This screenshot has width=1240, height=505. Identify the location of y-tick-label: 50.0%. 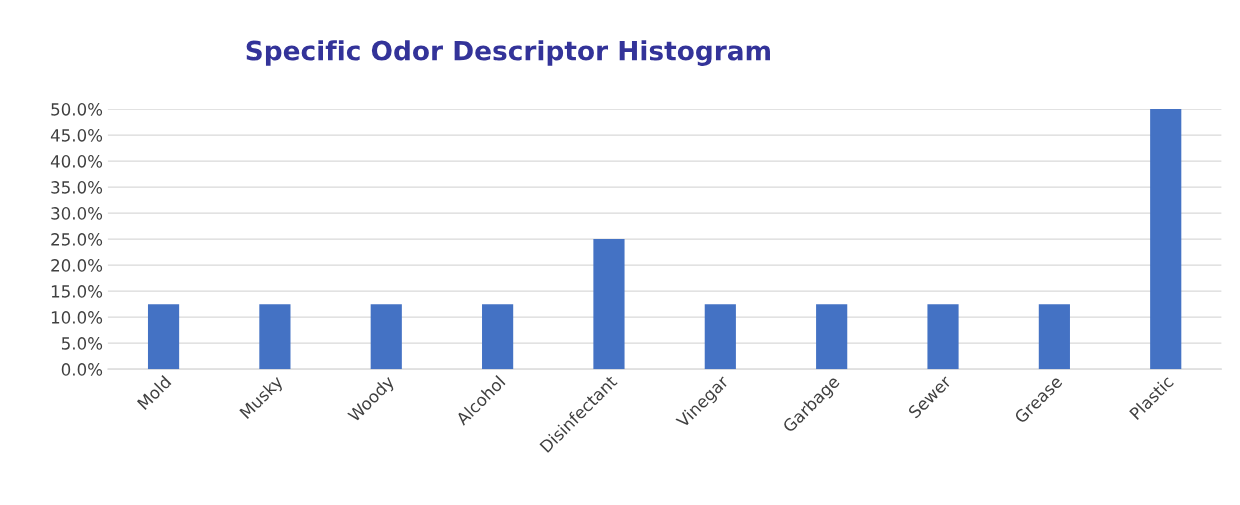
(77, 109).